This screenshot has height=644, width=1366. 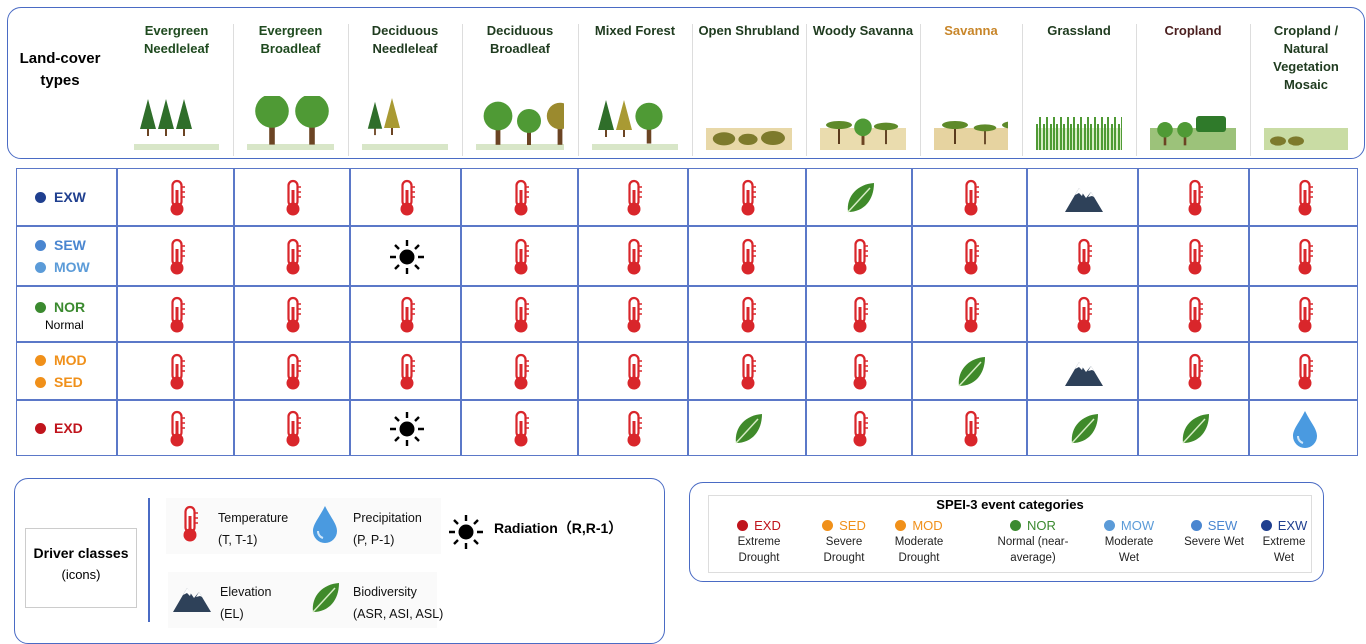 What do you see at coordinates (70, 360) in the screenshot?
I see `row-code-text: MOD` at bounding box center [70, 360].